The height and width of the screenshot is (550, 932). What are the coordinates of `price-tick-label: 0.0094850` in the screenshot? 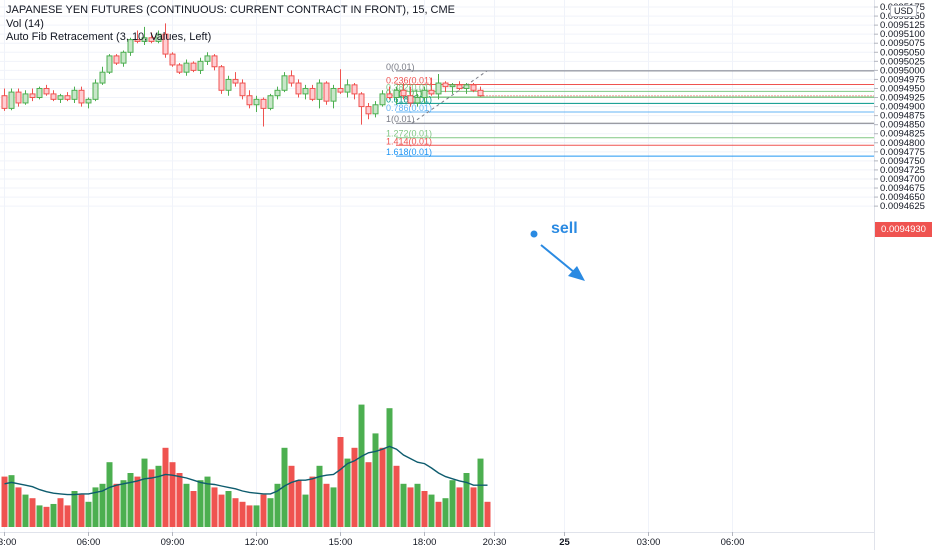 It's located at (902, 125).